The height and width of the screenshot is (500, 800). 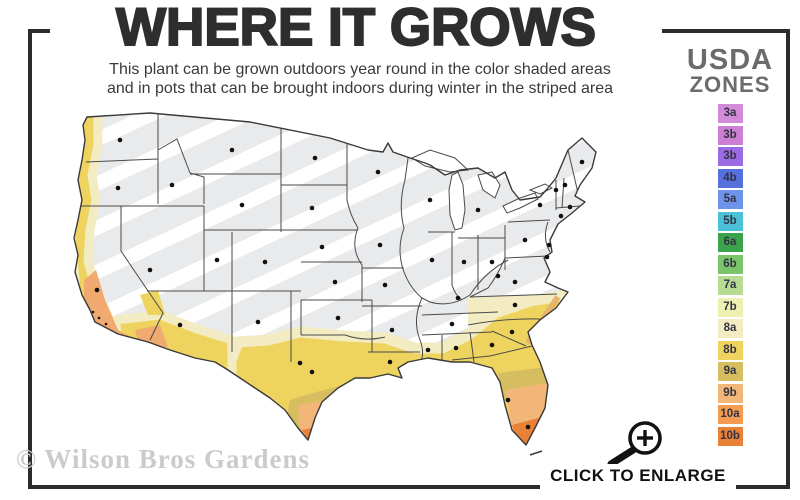 I want to click on zone-chip: 8a, so click(x=730, y=328).